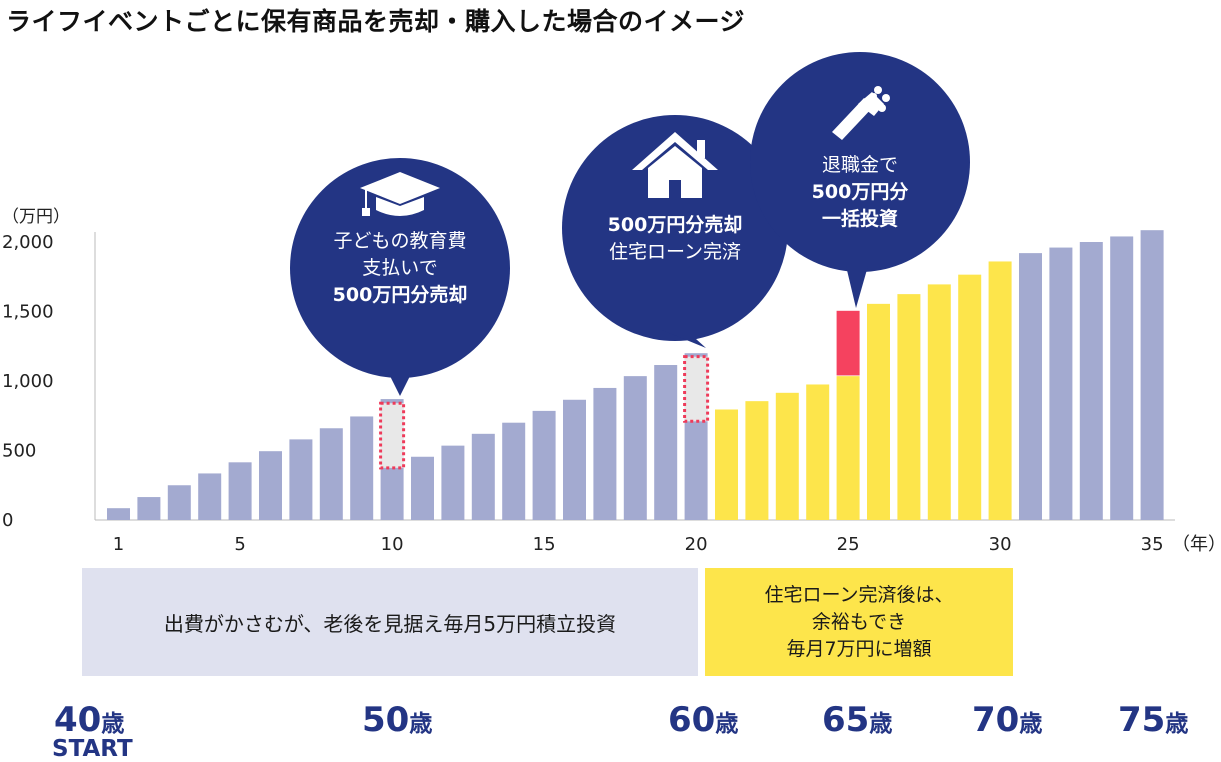 Image resolution: width=1221 pixels, height=762 pixels. I want to click on retirement-line-3: 一括投資, so click(859, 219).